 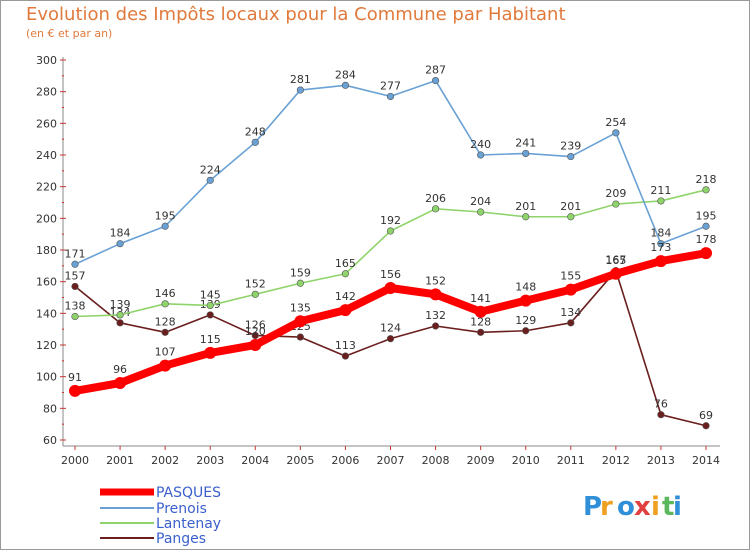 What do you see at coordinates (661, 460) in the screenshot?
I see `x-tick-label: 2013` at bounding box center [661, 460].